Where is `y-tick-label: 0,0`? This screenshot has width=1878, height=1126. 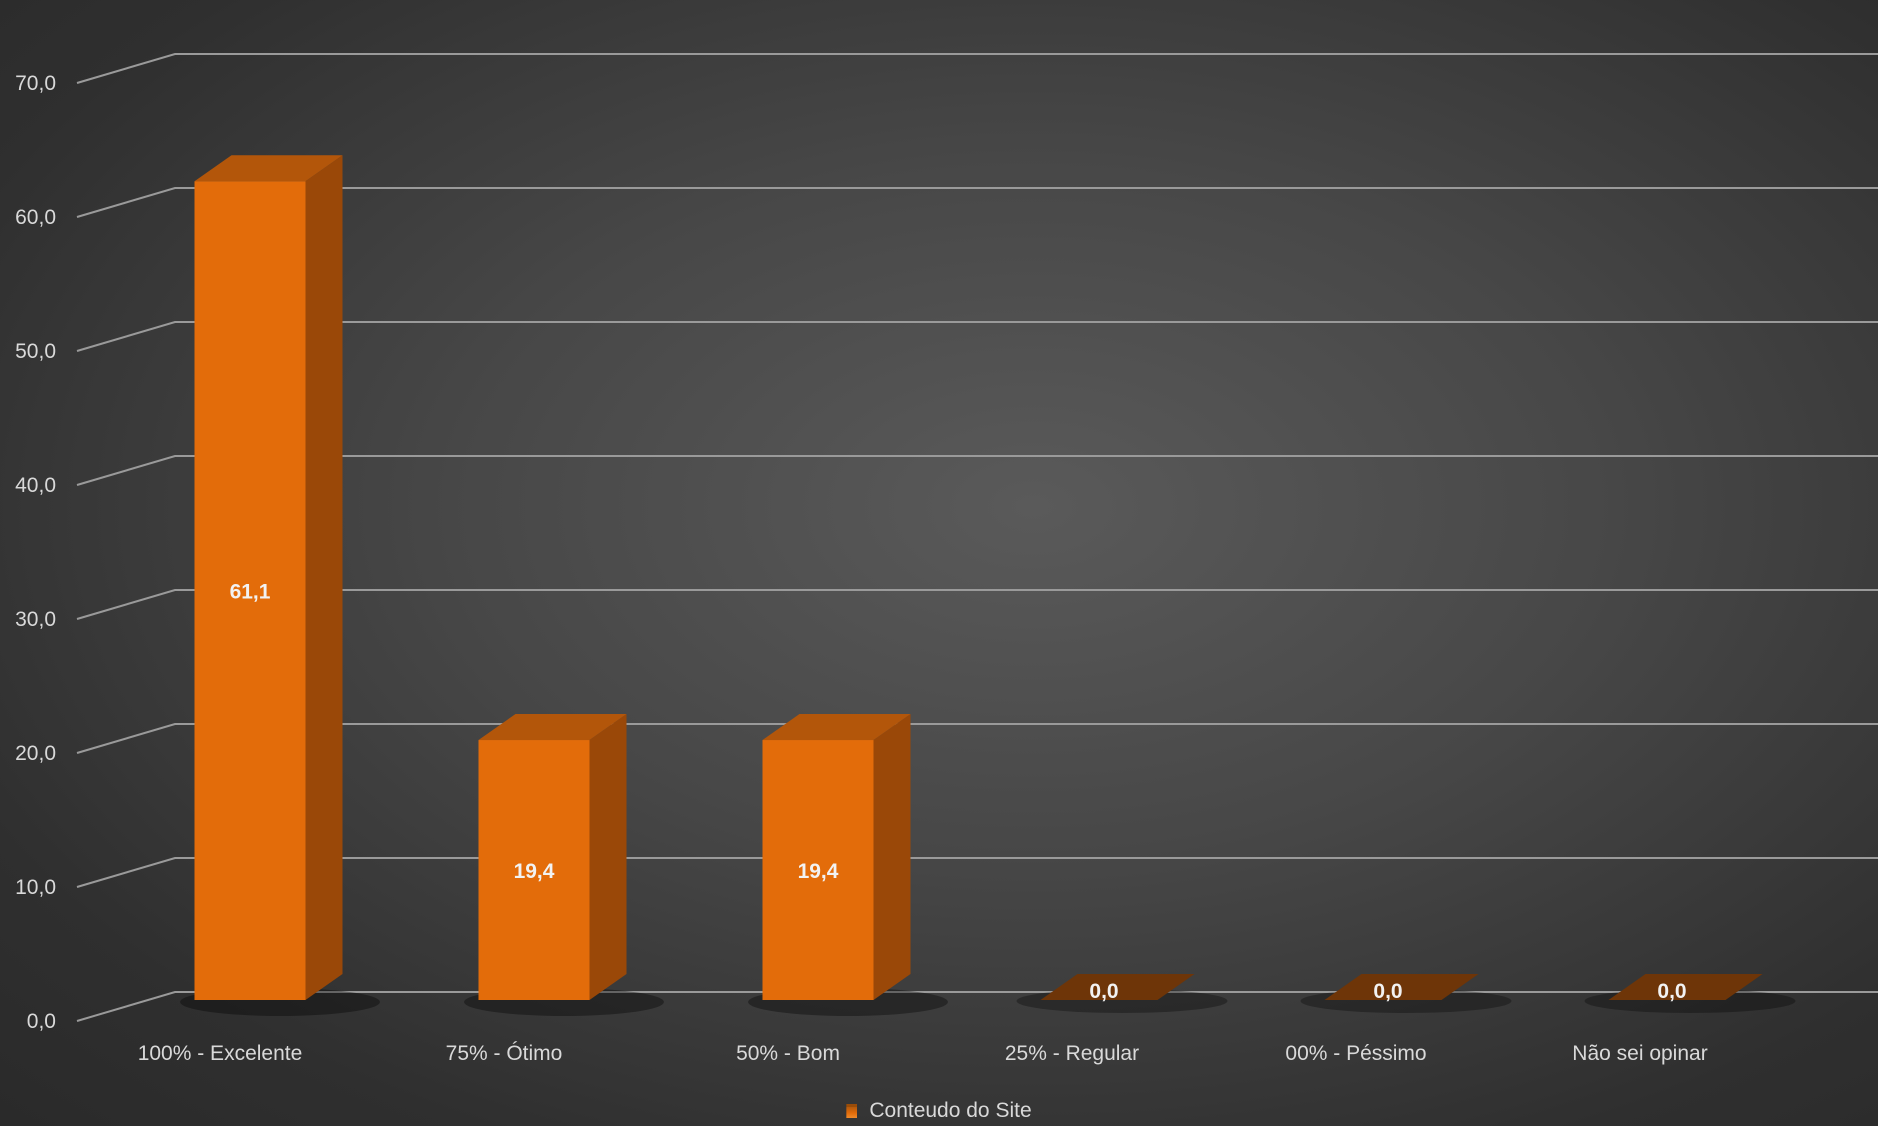 y-tick-label: 0,0 is located at coordinates (41, 1021).